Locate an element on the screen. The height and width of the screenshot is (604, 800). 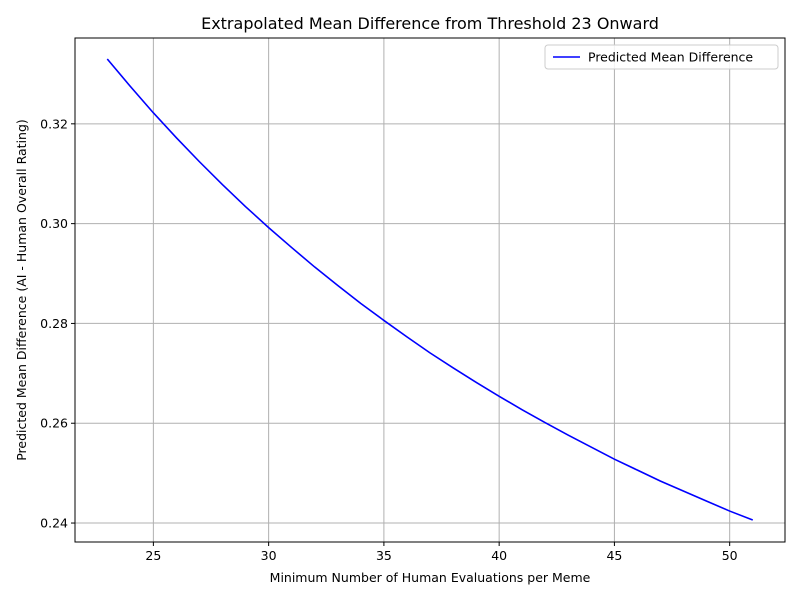
x-tick-label: 30 is located at coordinates (269, 555).